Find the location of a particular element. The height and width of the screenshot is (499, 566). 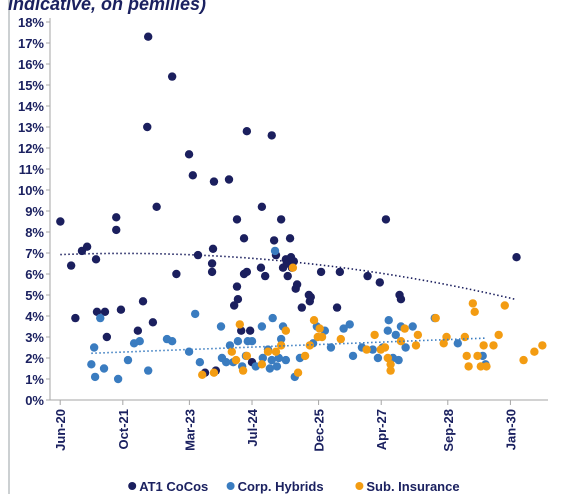

y-tick-label: 0% is located at coordinates (34, 400).